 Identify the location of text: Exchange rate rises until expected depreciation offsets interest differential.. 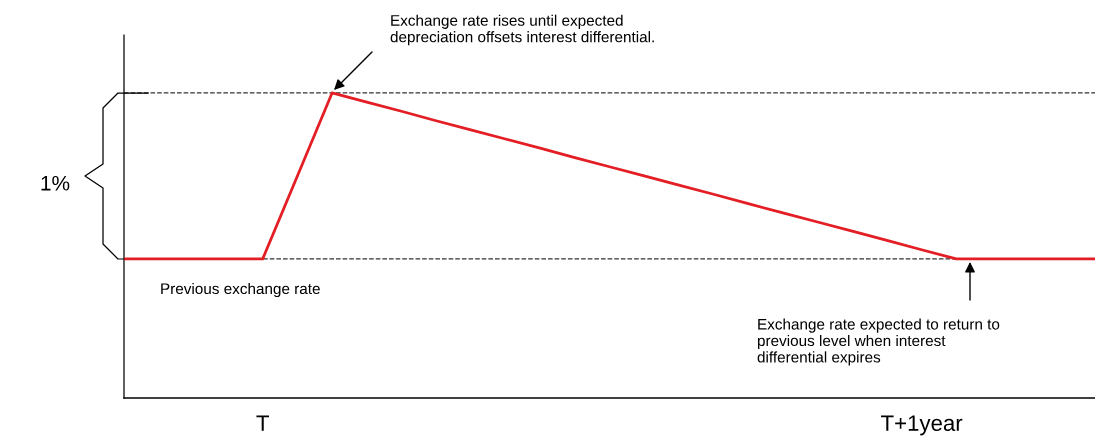
(522, 30).